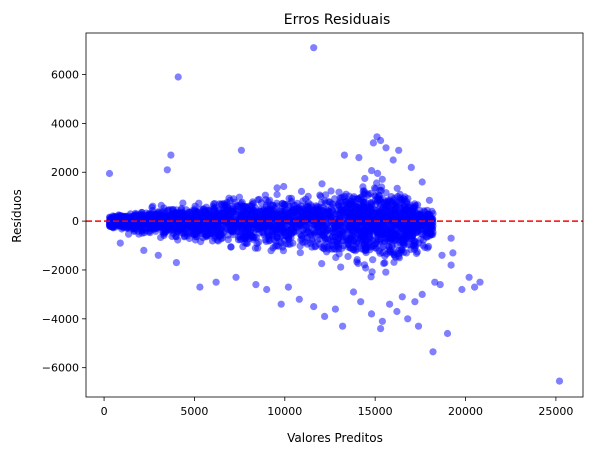 Image resolution: width=592 pixels, height=455 pixels. What do you see at coordinates (335, 438) in the screenshot?
I see `x-axis-label: Valores Preditos` at bounding box center [335, 438].